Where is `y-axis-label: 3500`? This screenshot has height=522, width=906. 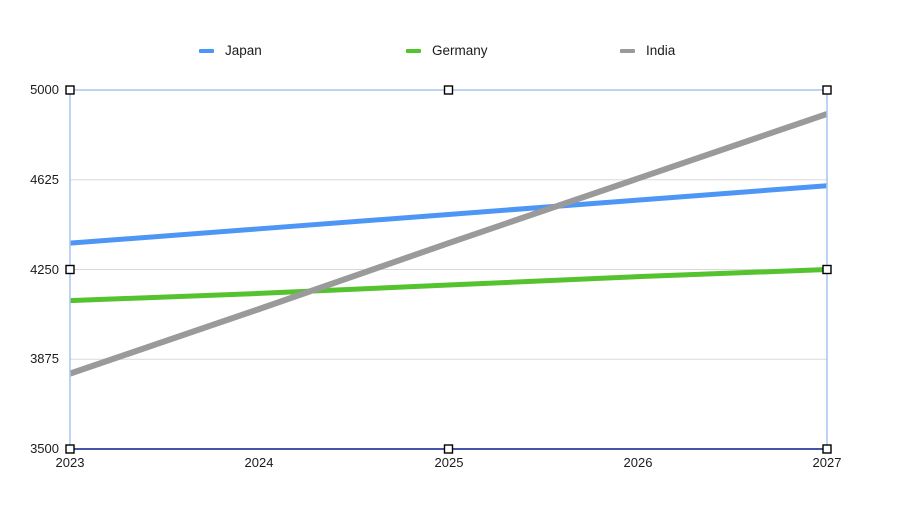
y-axis-label: 3500 is located at coordinates (44, 448).